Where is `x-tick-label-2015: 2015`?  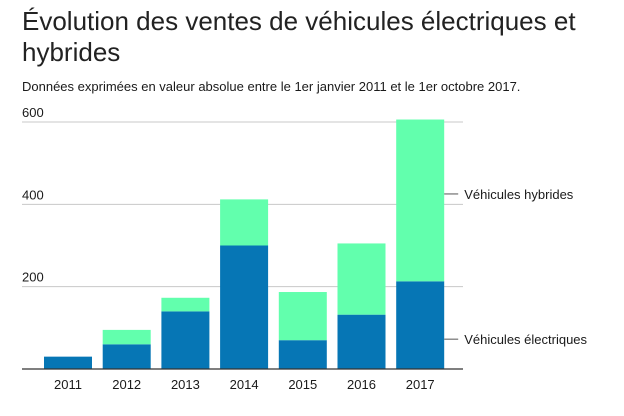 x-tick-label-2015: 2015 is located at coordinates (302, 384).